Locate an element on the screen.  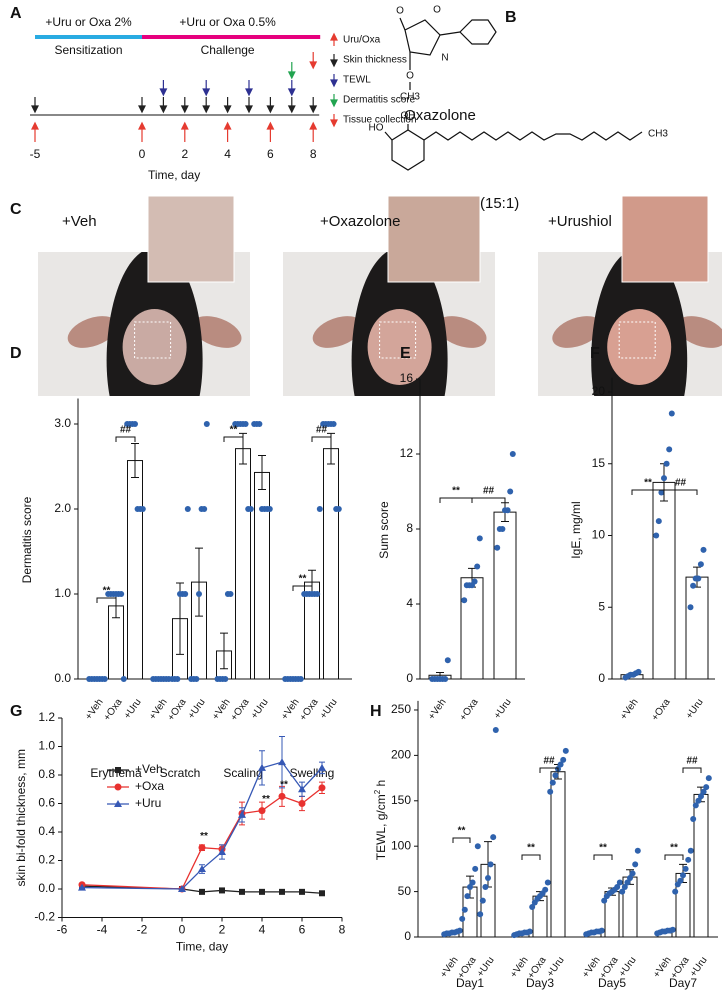
shaved-patch is located at coordinates (399, 347).